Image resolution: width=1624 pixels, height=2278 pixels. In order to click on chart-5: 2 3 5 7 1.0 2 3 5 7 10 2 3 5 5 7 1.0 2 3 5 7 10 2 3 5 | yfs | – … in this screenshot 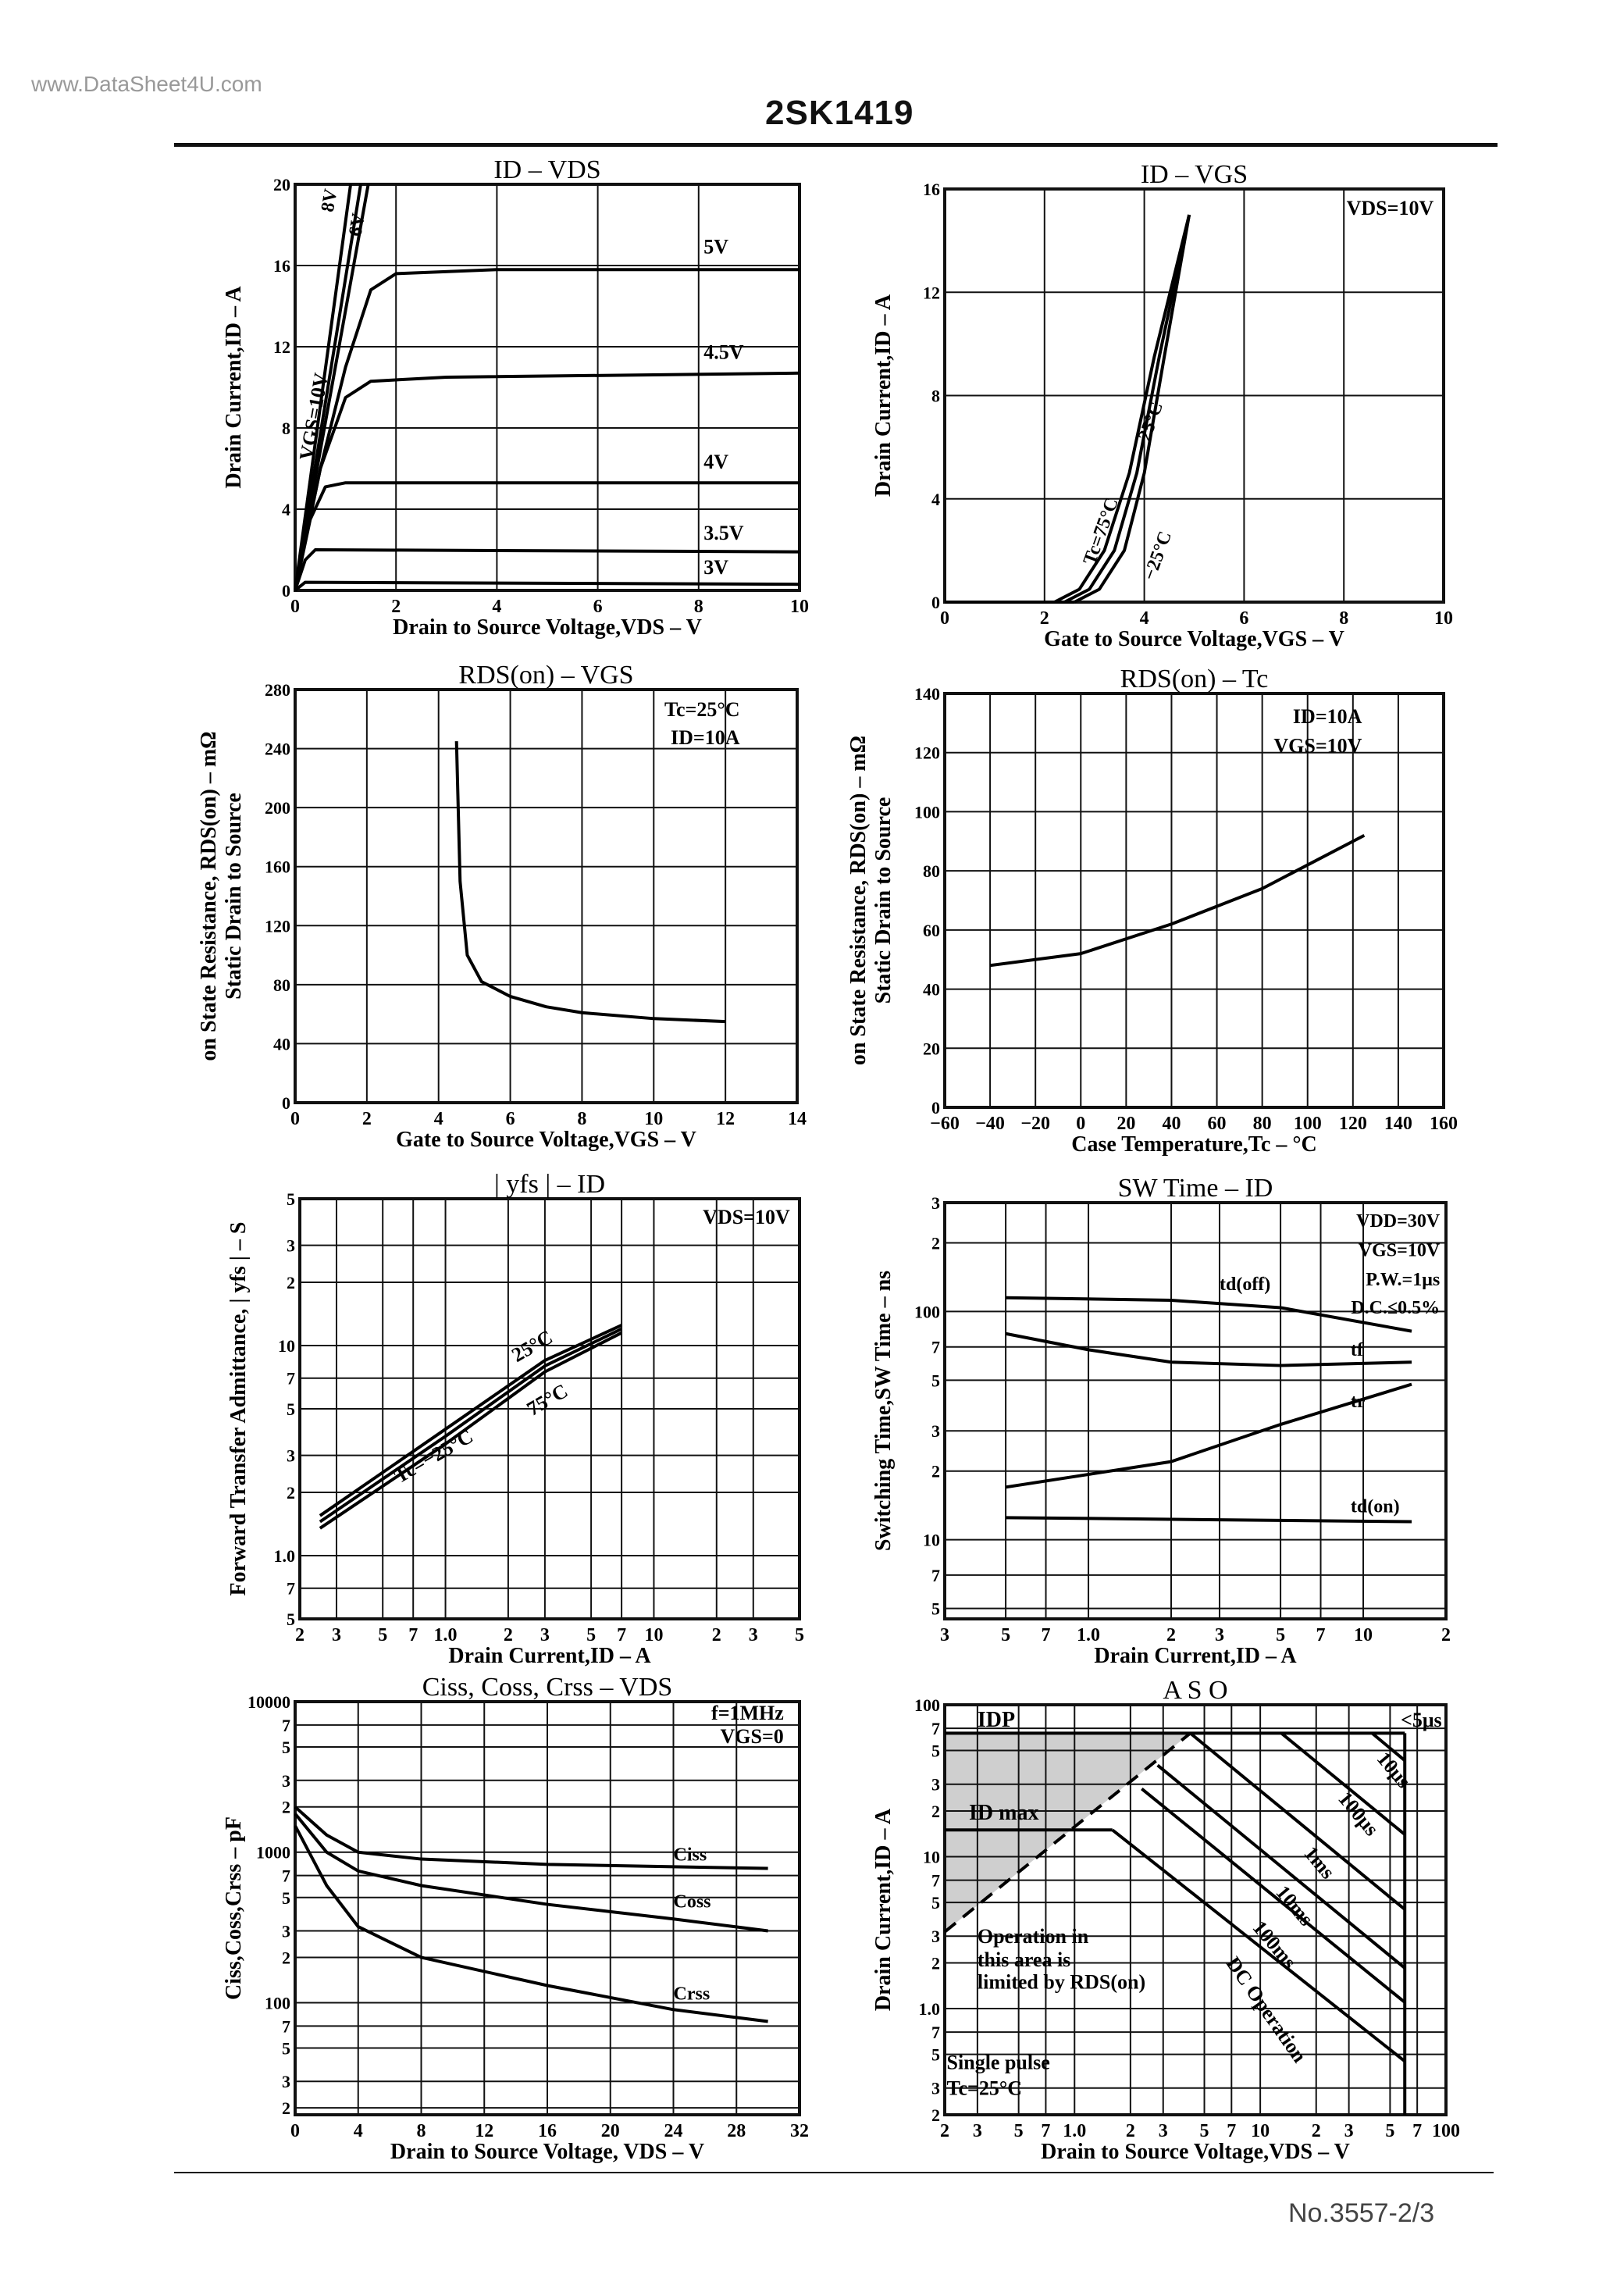, I will do `click(515, 1419)`.